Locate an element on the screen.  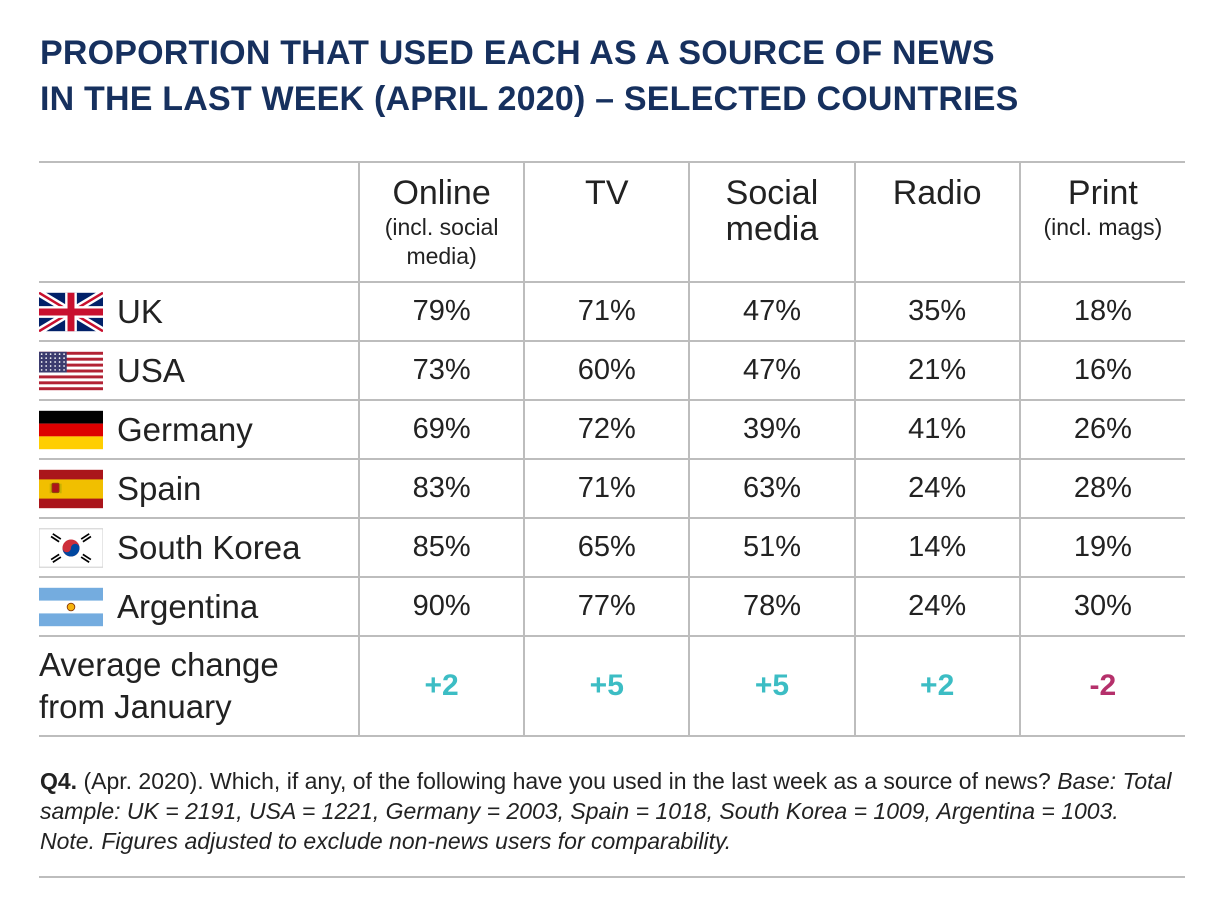
column-header-tv: TV is located at coordinates (607, 222).